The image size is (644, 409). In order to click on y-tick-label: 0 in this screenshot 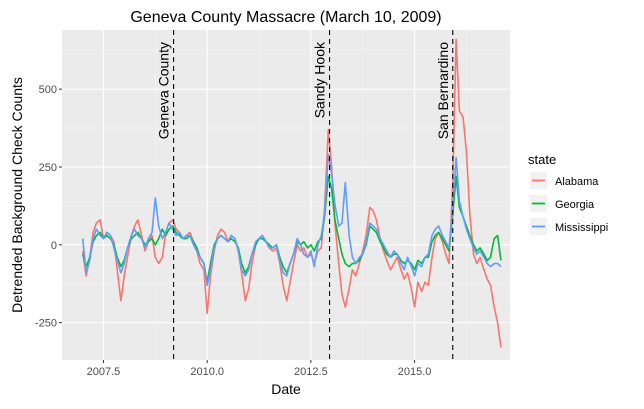, I will do `click(54, 246)`.